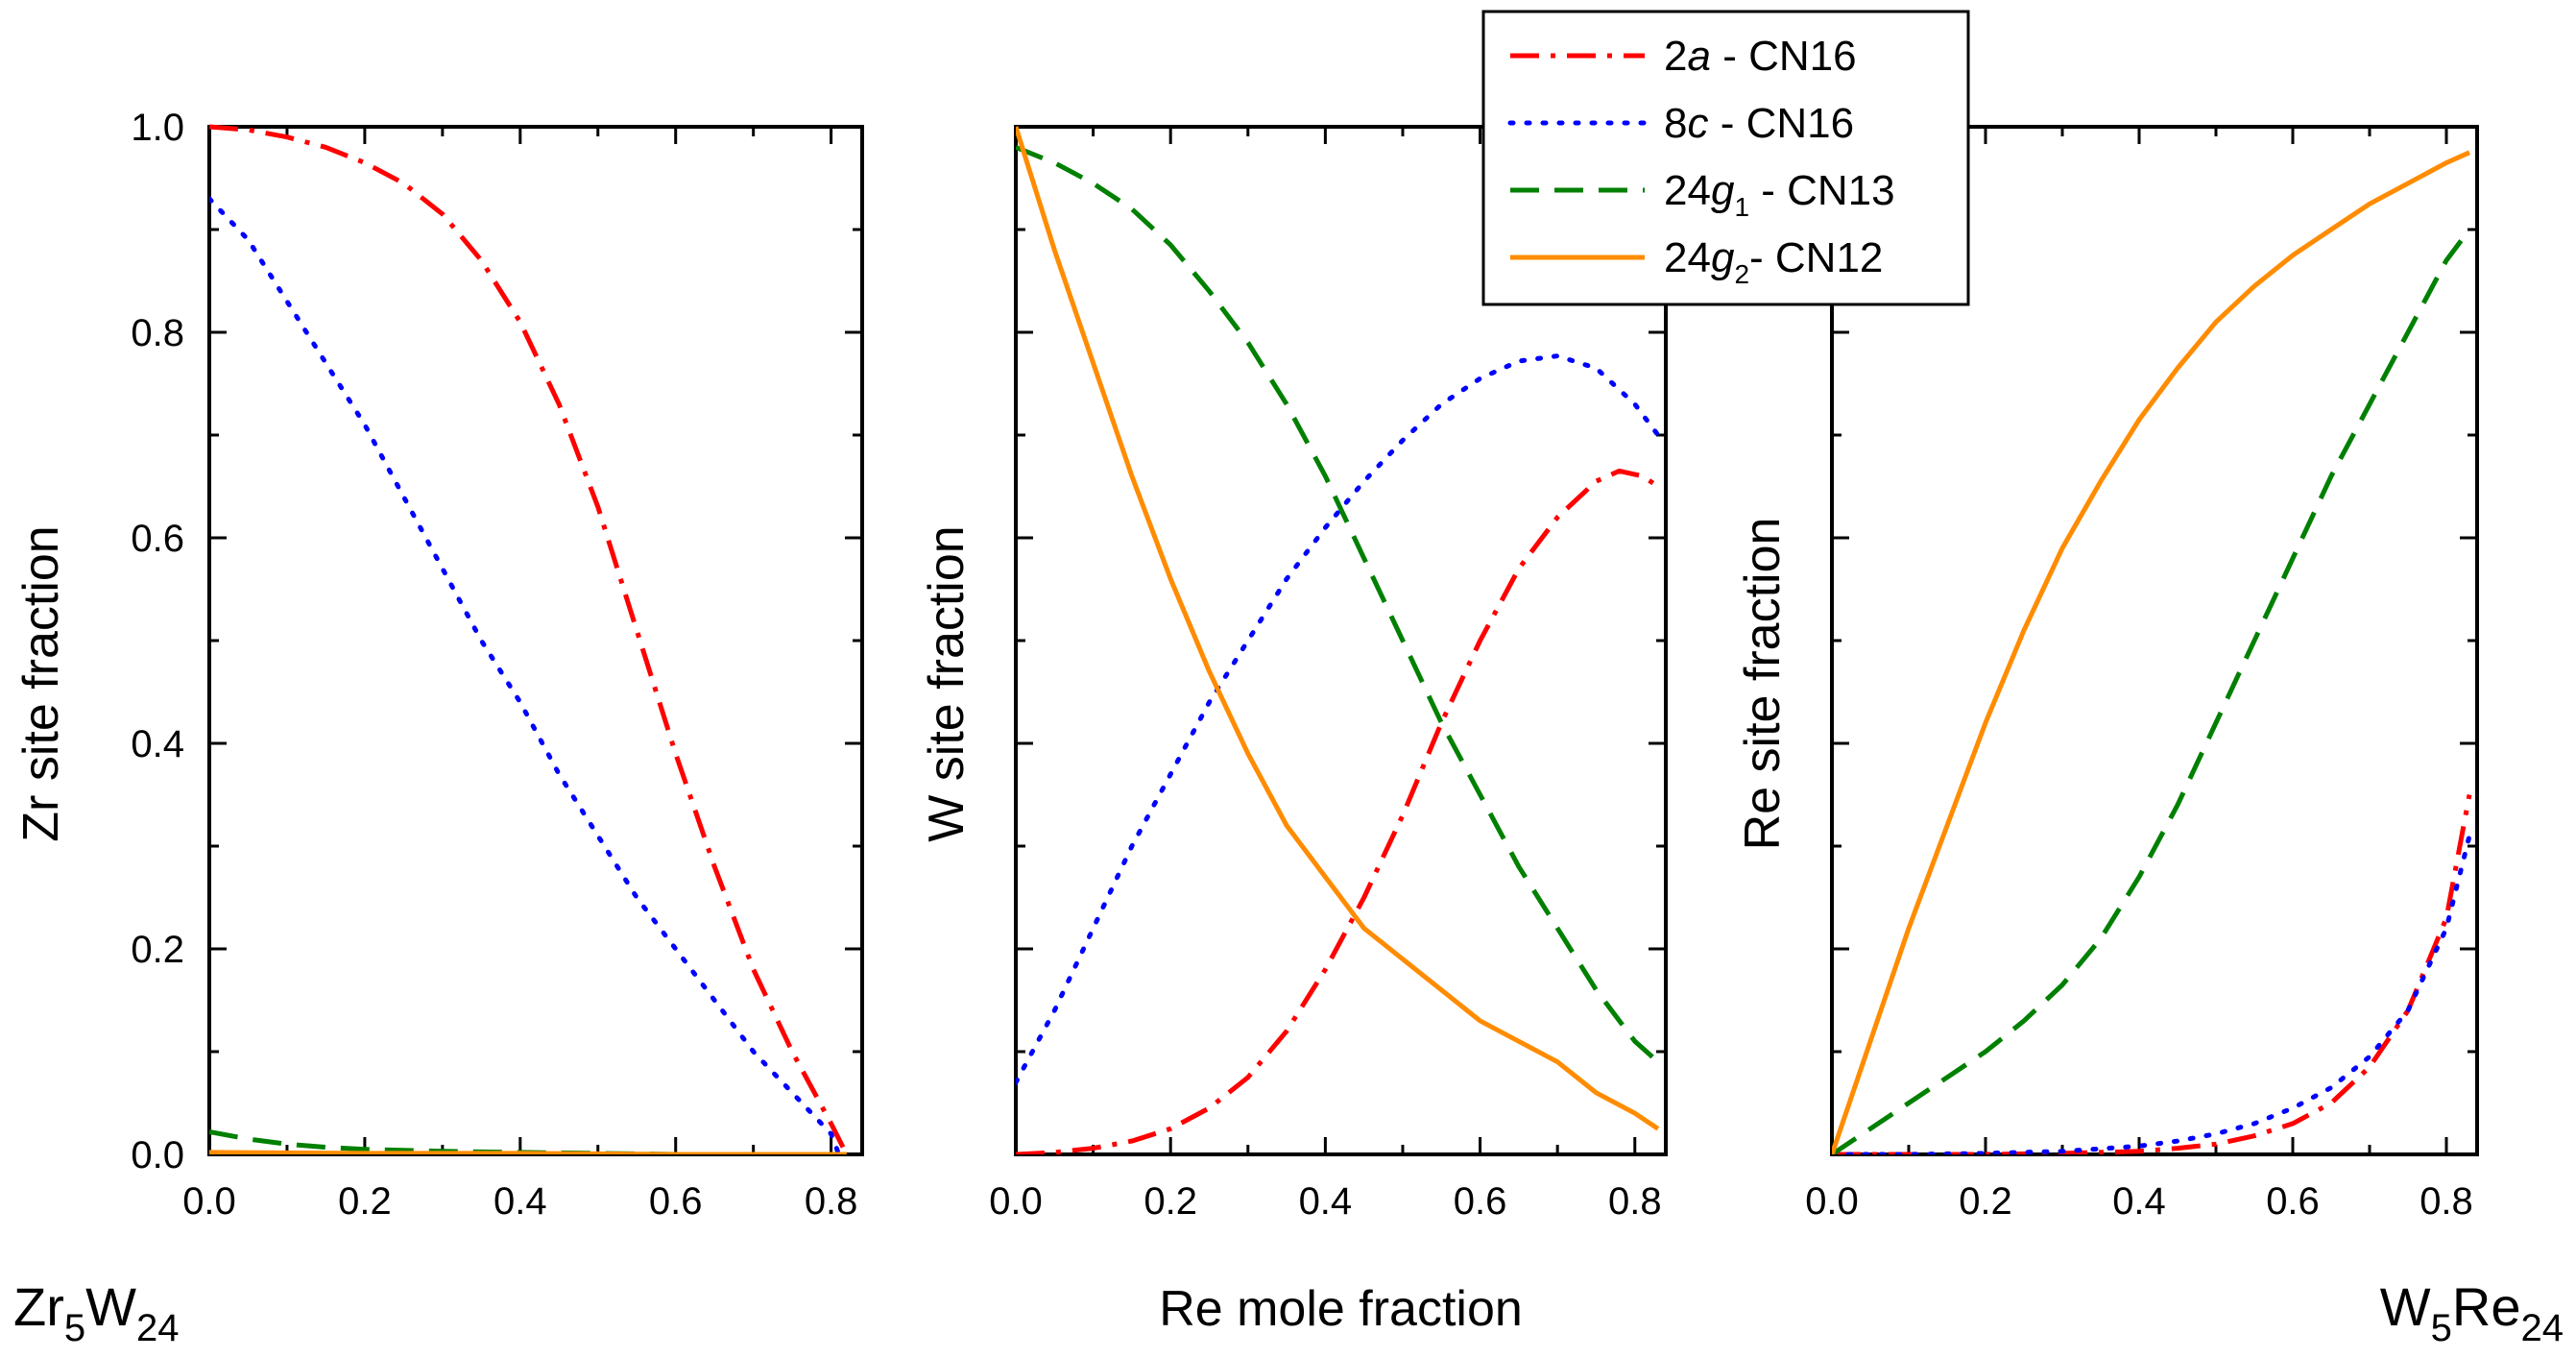  I want to click on y-tick-label: 0.0, so click(157, 1155).